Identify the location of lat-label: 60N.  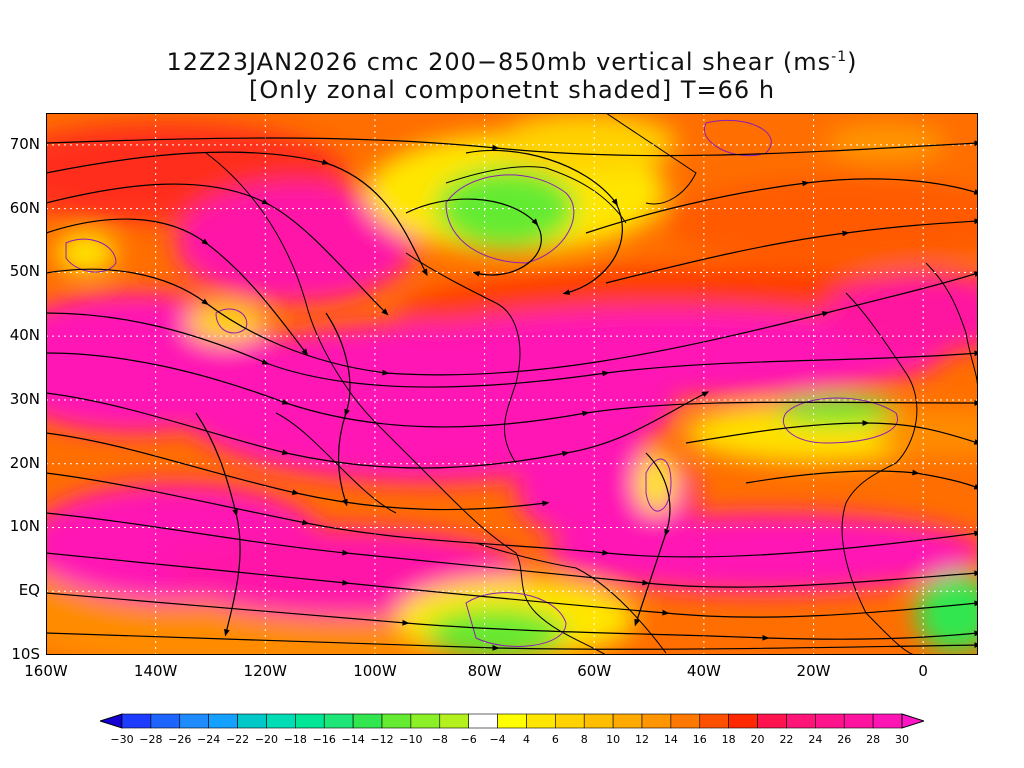
(24, 207).